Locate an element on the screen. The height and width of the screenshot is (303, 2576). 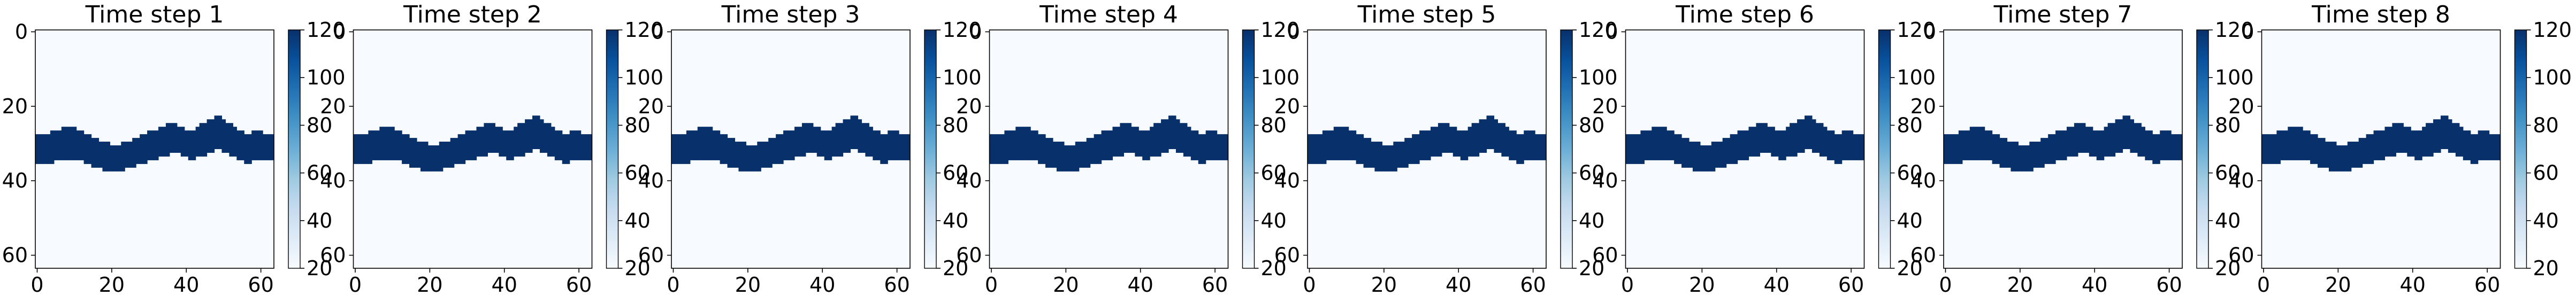
y-tick-label: 40 is located at coordinates (333, 180).